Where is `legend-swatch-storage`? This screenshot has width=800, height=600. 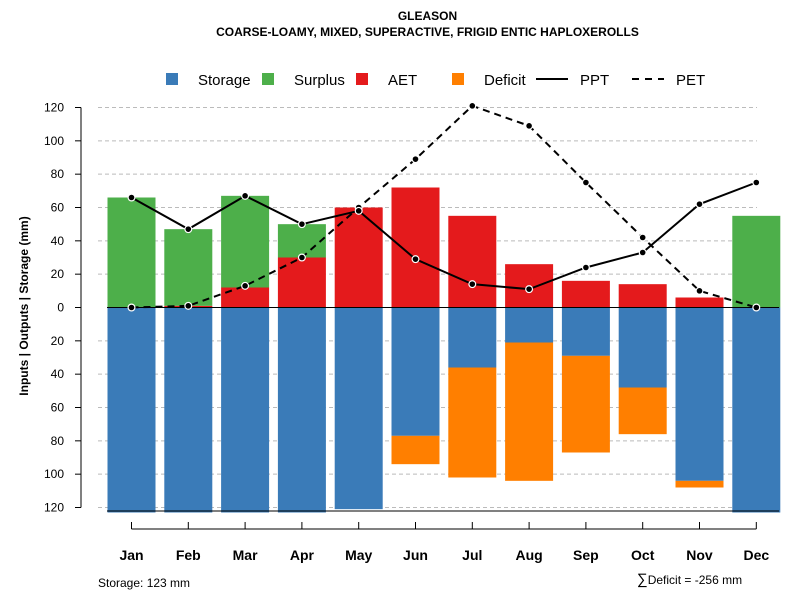 legend-swatch-storage is located at coordinates (172, 79).